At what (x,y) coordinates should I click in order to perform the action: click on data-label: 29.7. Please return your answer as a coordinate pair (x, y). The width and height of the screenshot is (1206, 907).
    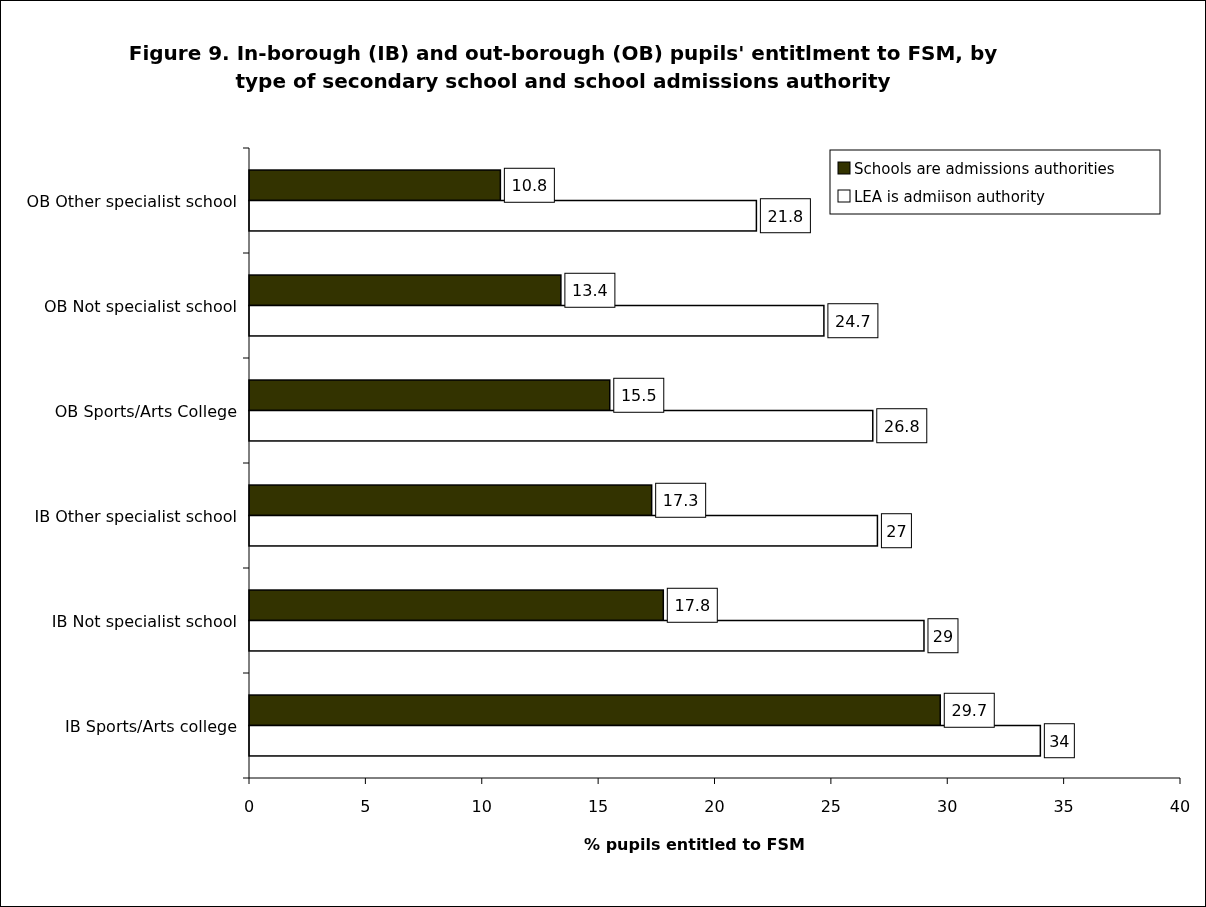
    Looking at the image, I should click on (969, 711).